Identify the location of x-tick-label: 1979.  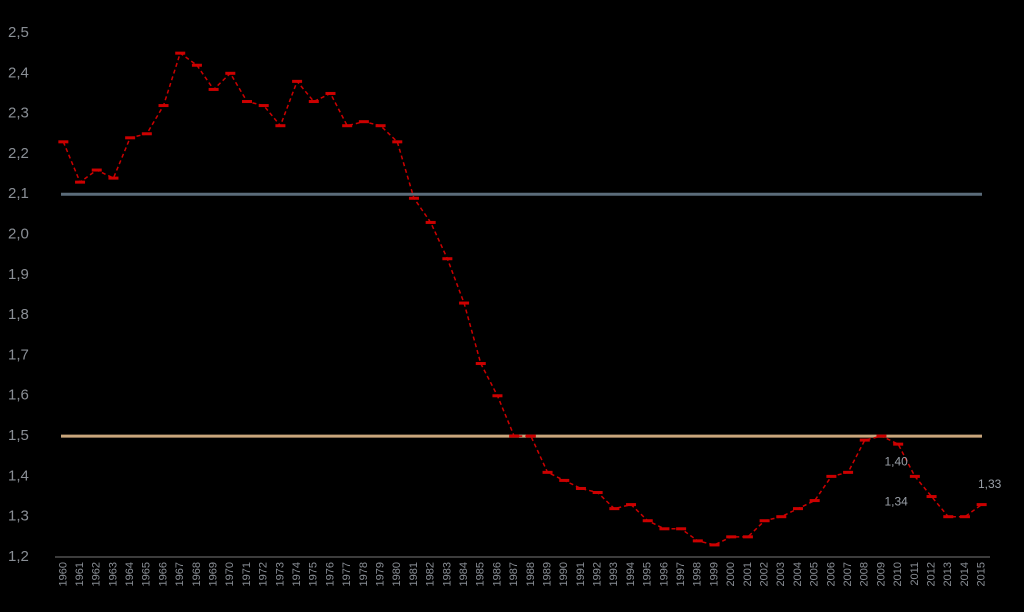
(380, 574).